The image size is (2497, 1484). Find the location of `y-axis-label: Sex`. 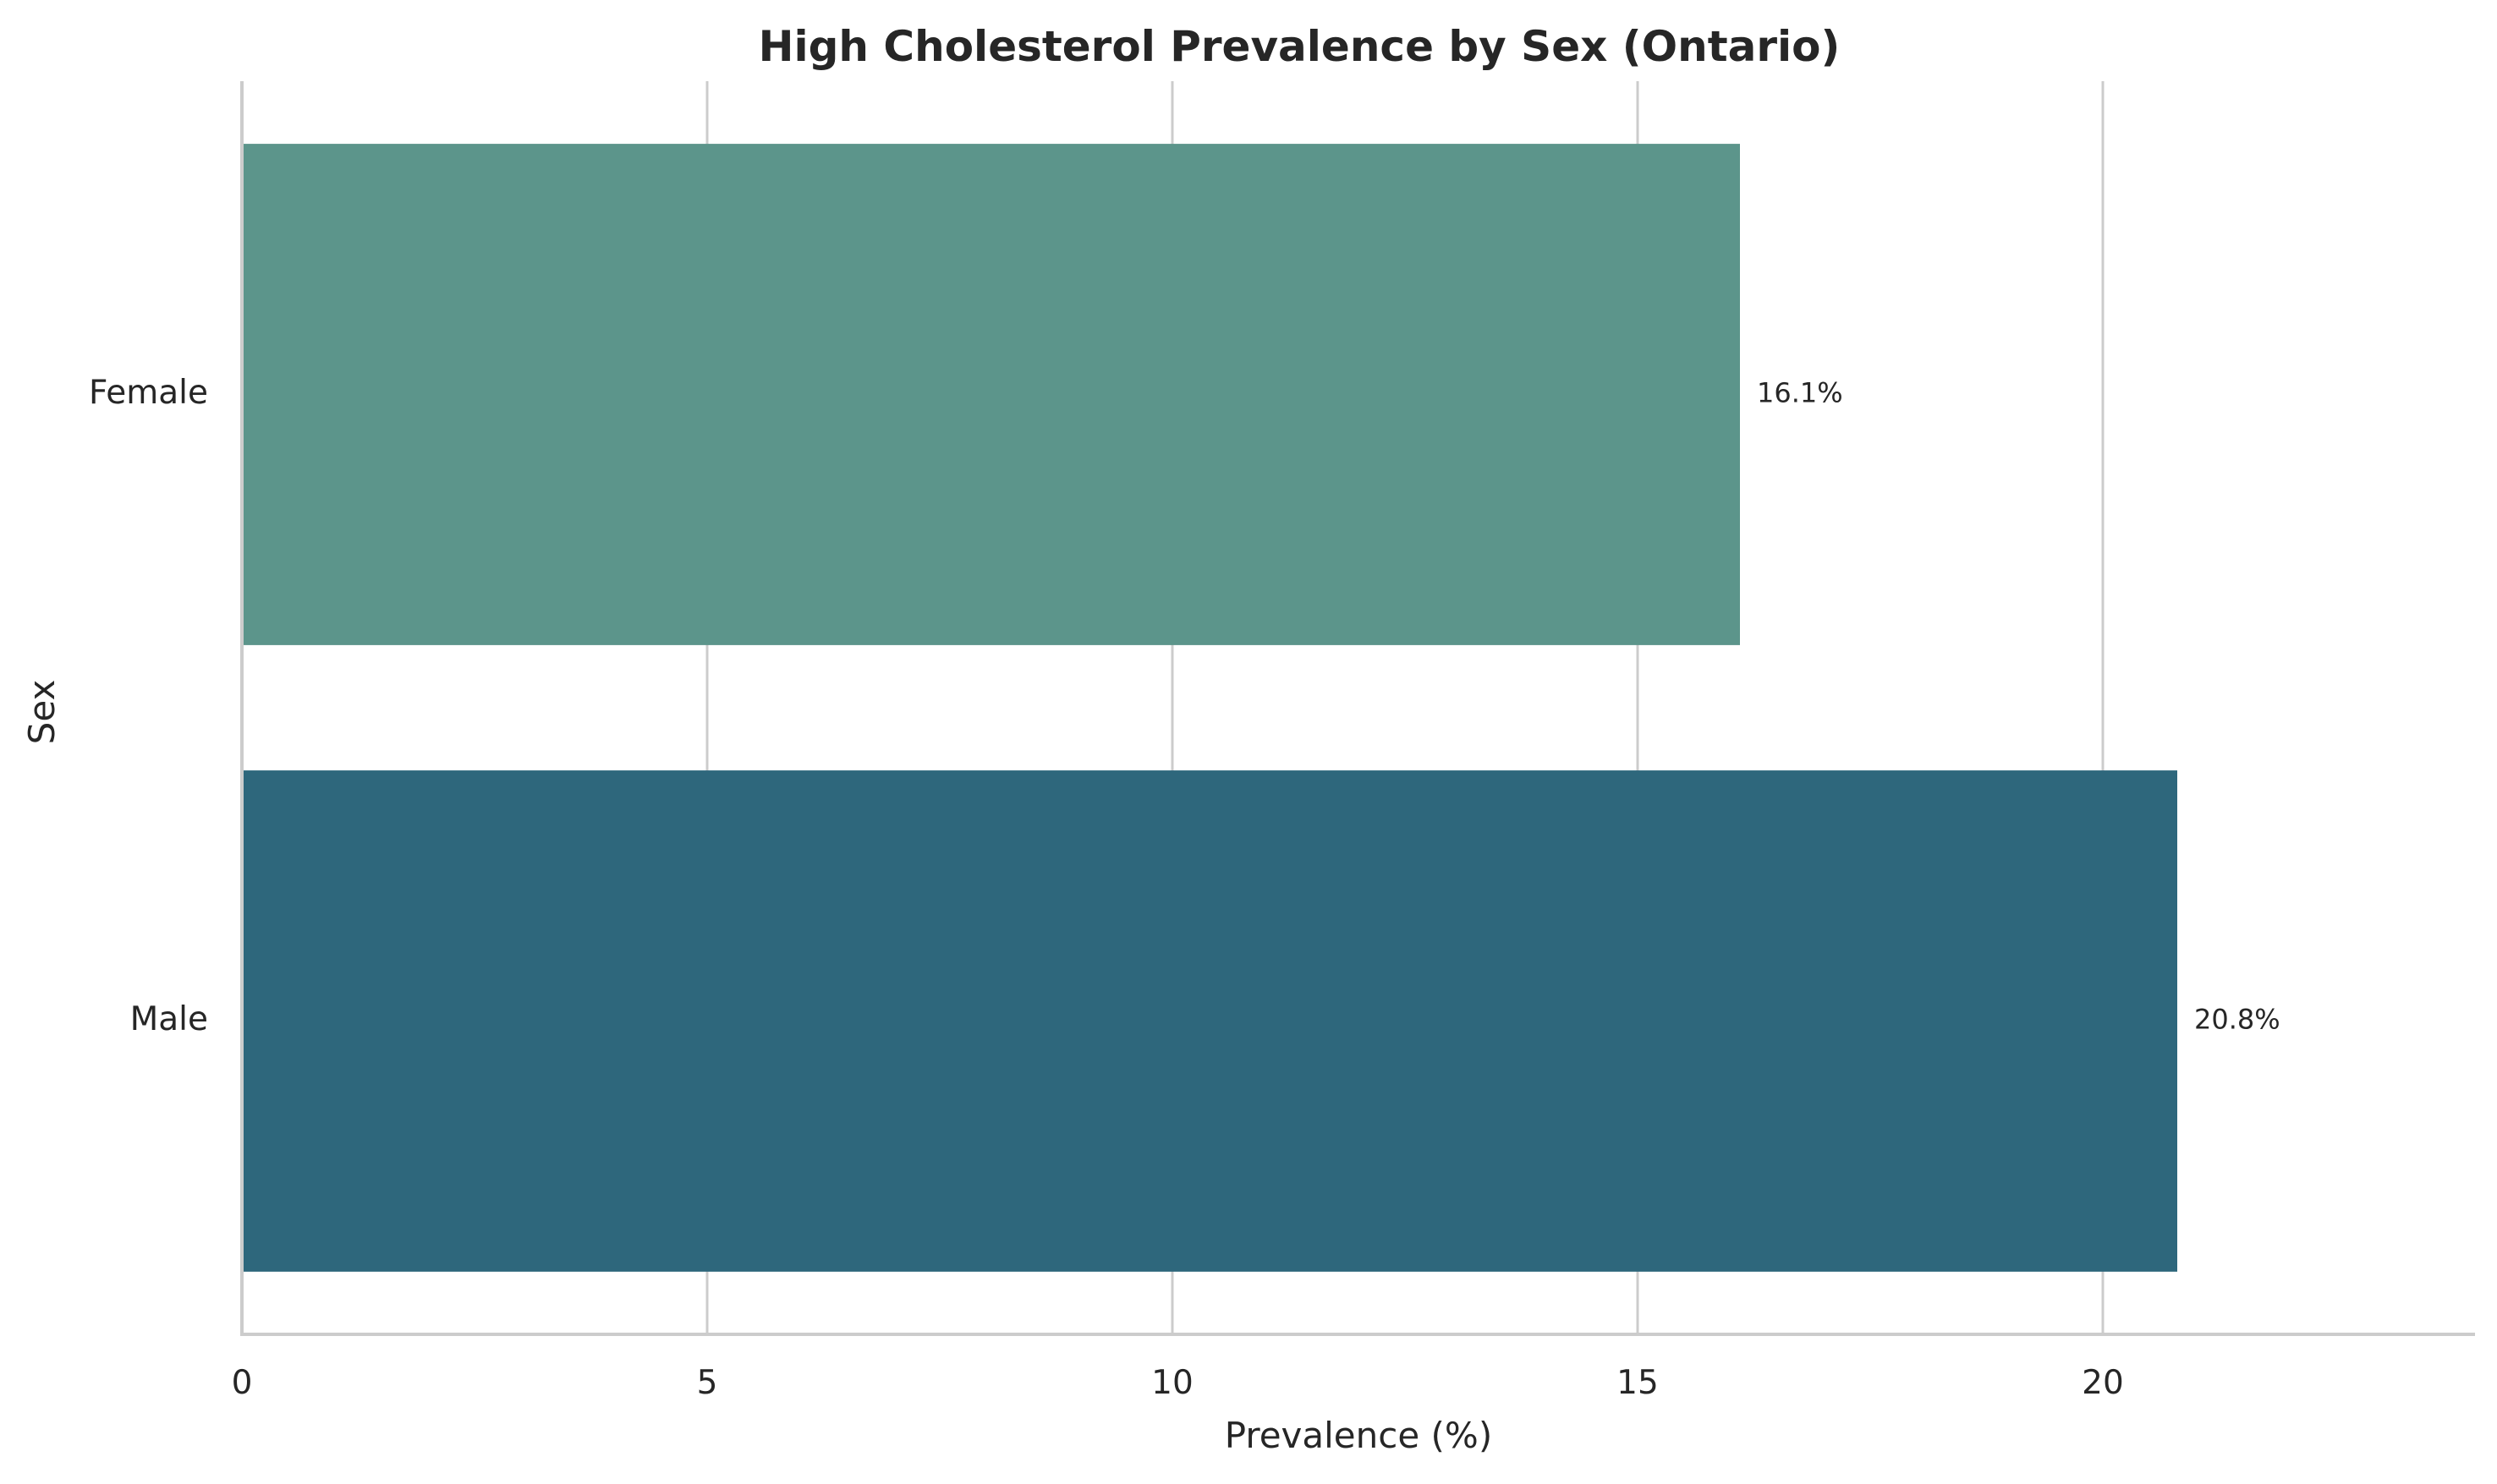

y-axis-label: Sex is located at coordinates (42, 712).